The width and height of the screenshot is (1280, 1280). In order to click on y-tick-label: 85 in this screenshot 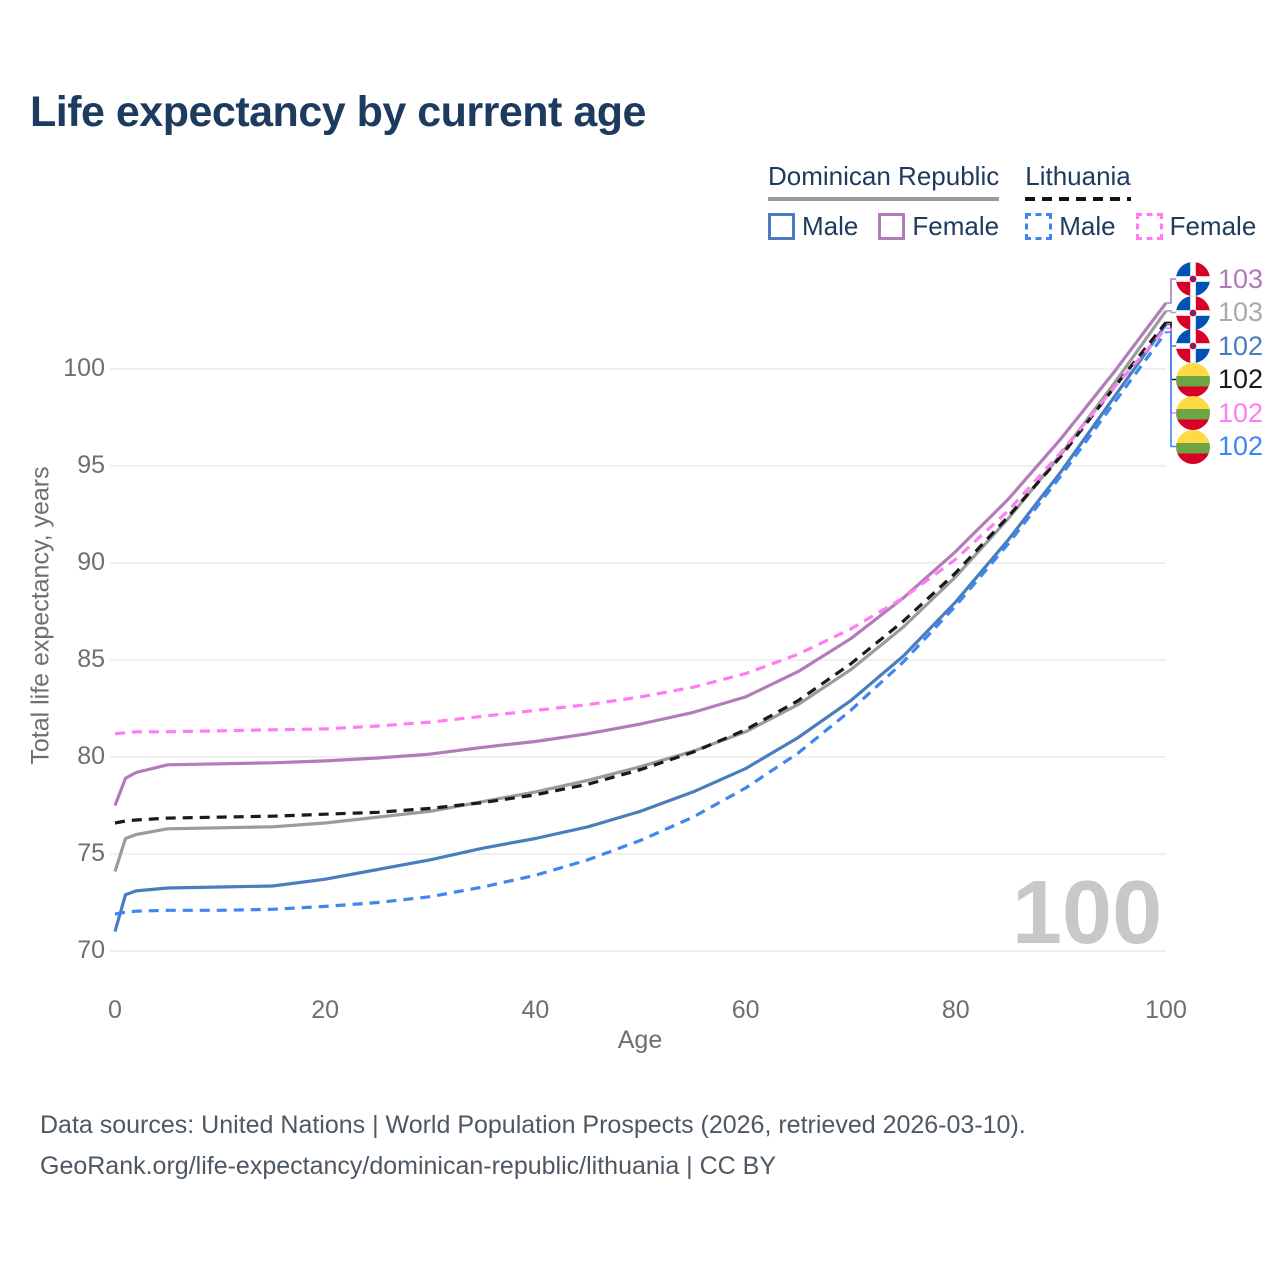, I will do `click(91, 659)`.